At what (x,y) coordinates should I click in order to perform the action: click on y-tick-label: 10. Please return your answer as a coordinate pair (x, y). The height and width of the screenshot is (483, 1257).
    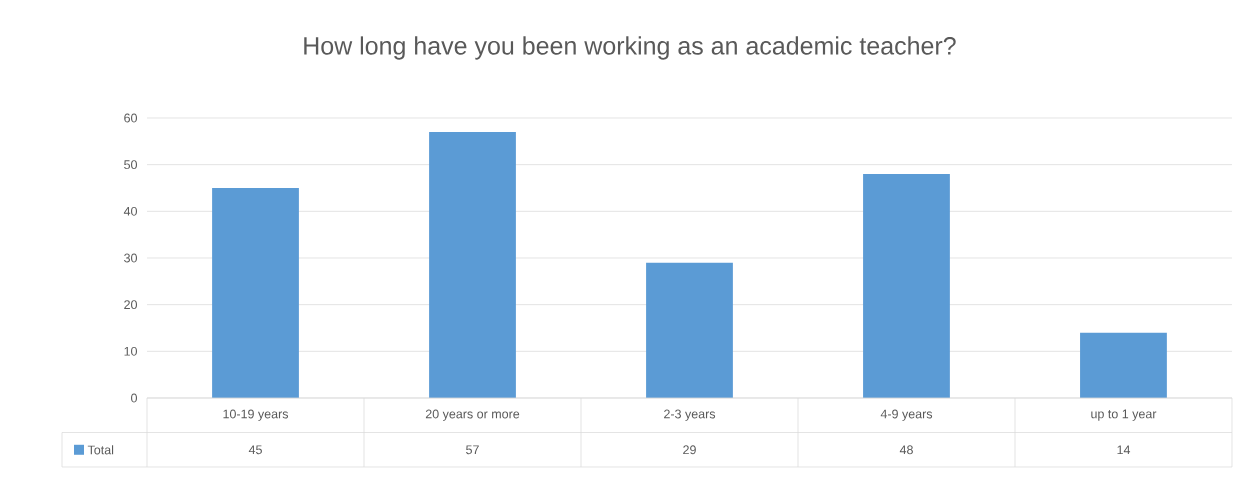
    Looking at the image, I should click on (131, 351).